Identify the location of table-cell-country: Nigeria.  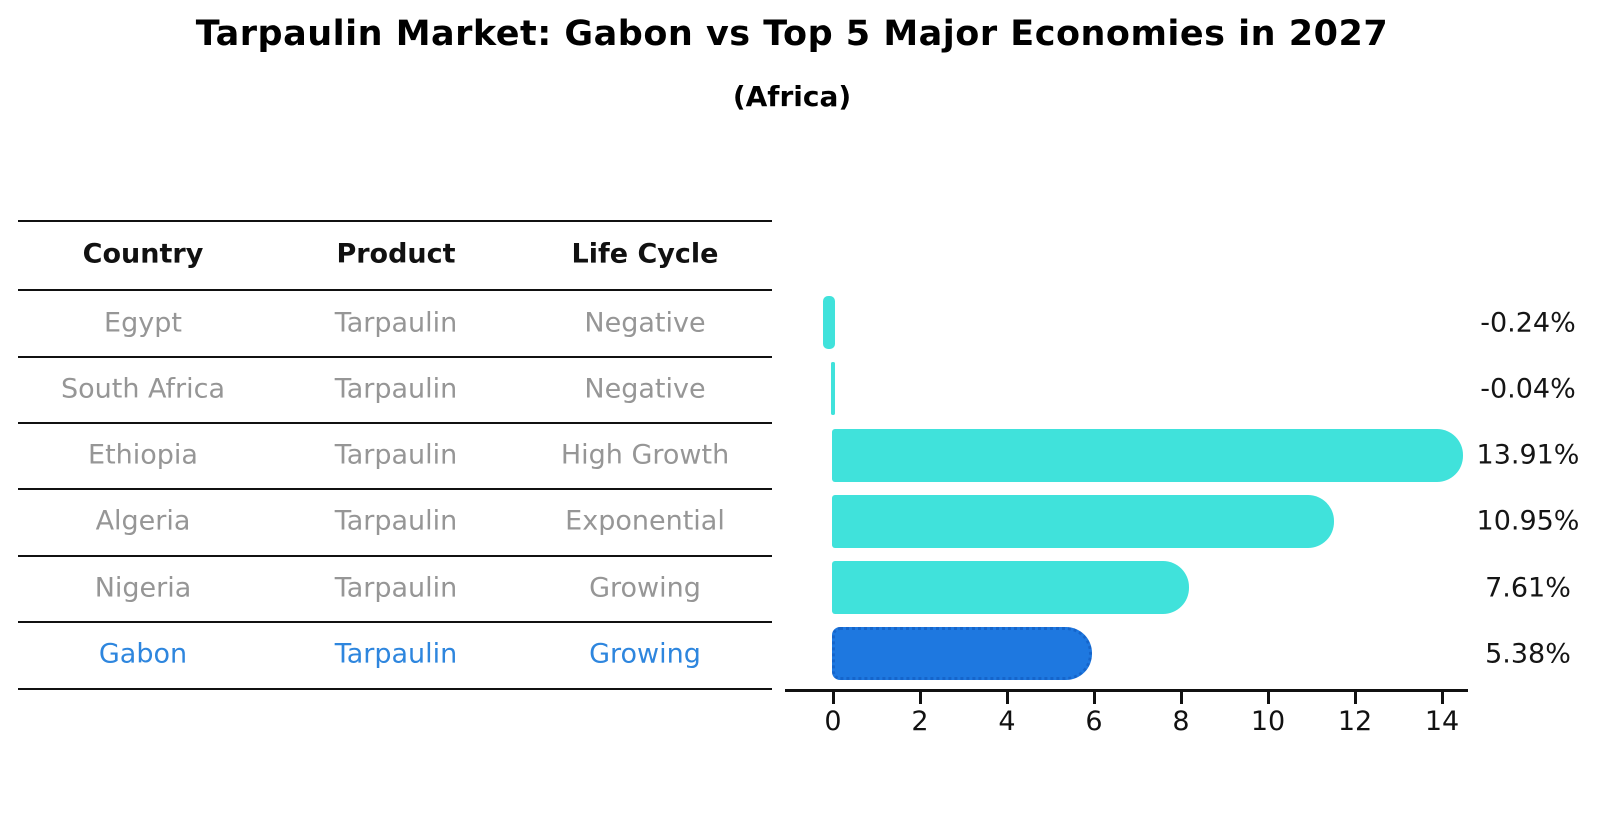
(143, 587).